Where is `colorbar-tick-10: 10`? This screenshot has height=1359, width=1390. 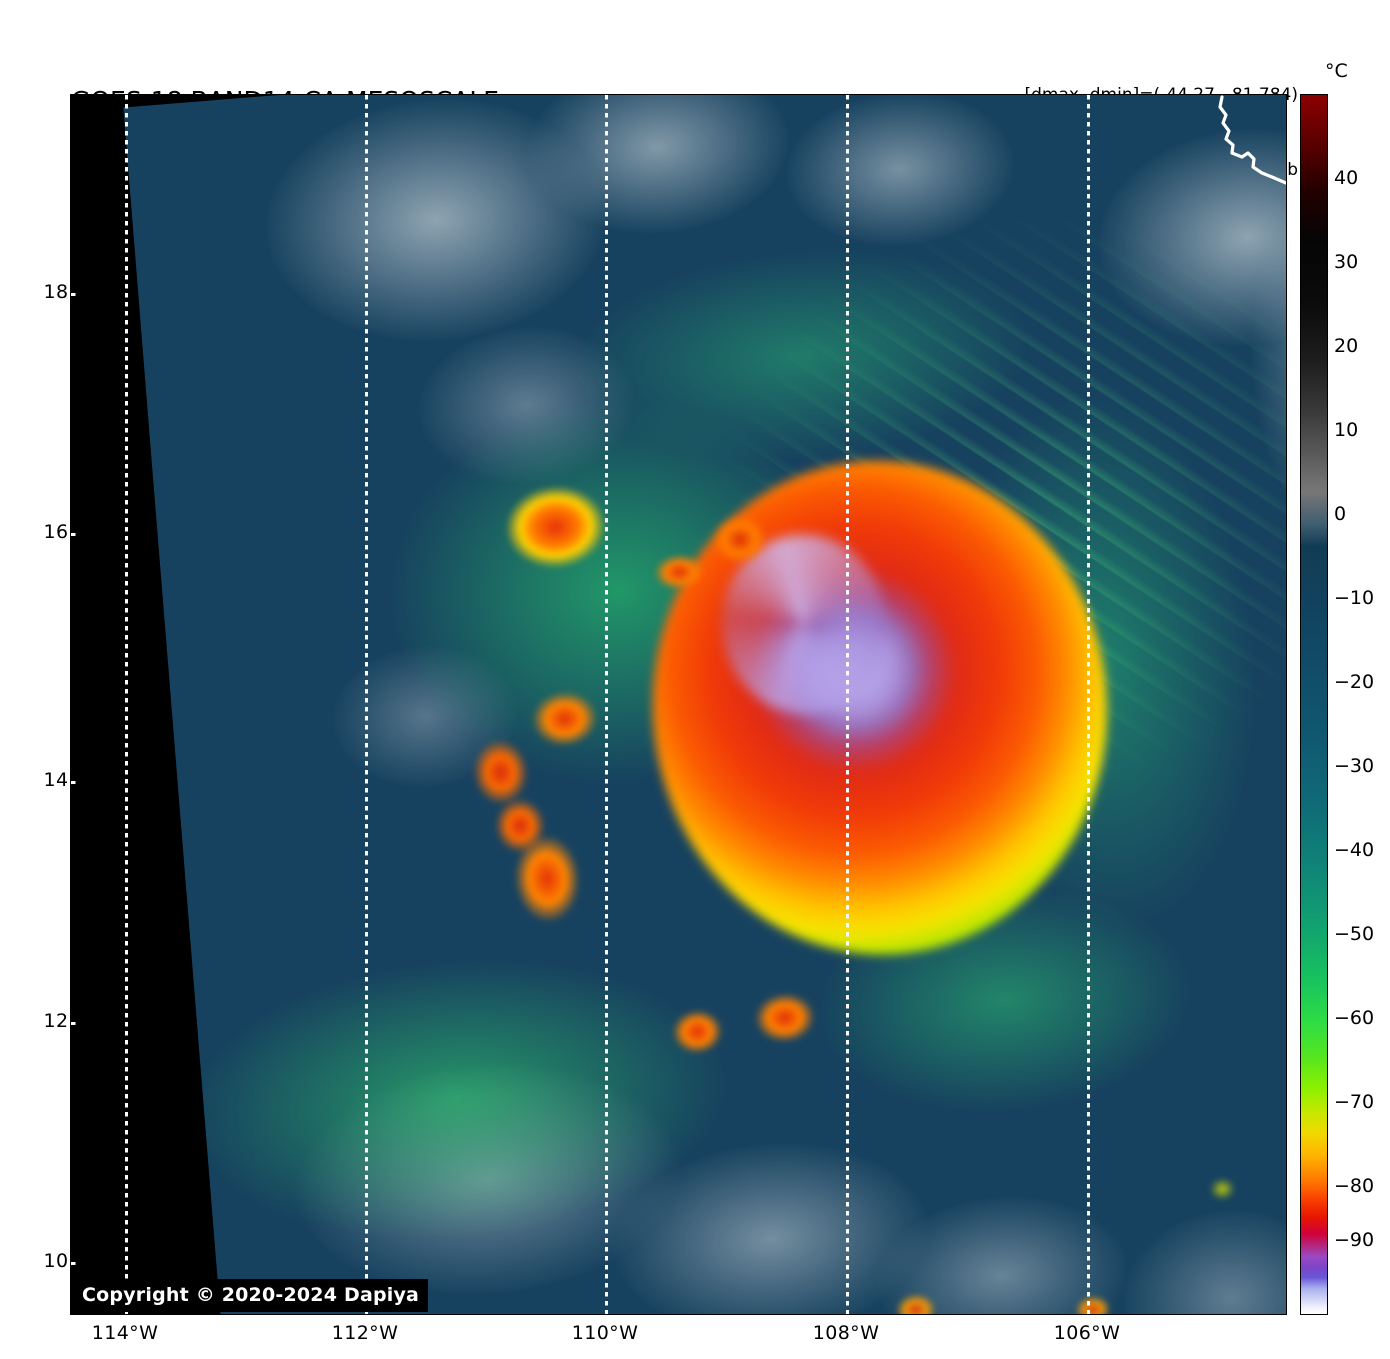 colorbar-tick-10: 10 is located at coordinates (1346, 430).